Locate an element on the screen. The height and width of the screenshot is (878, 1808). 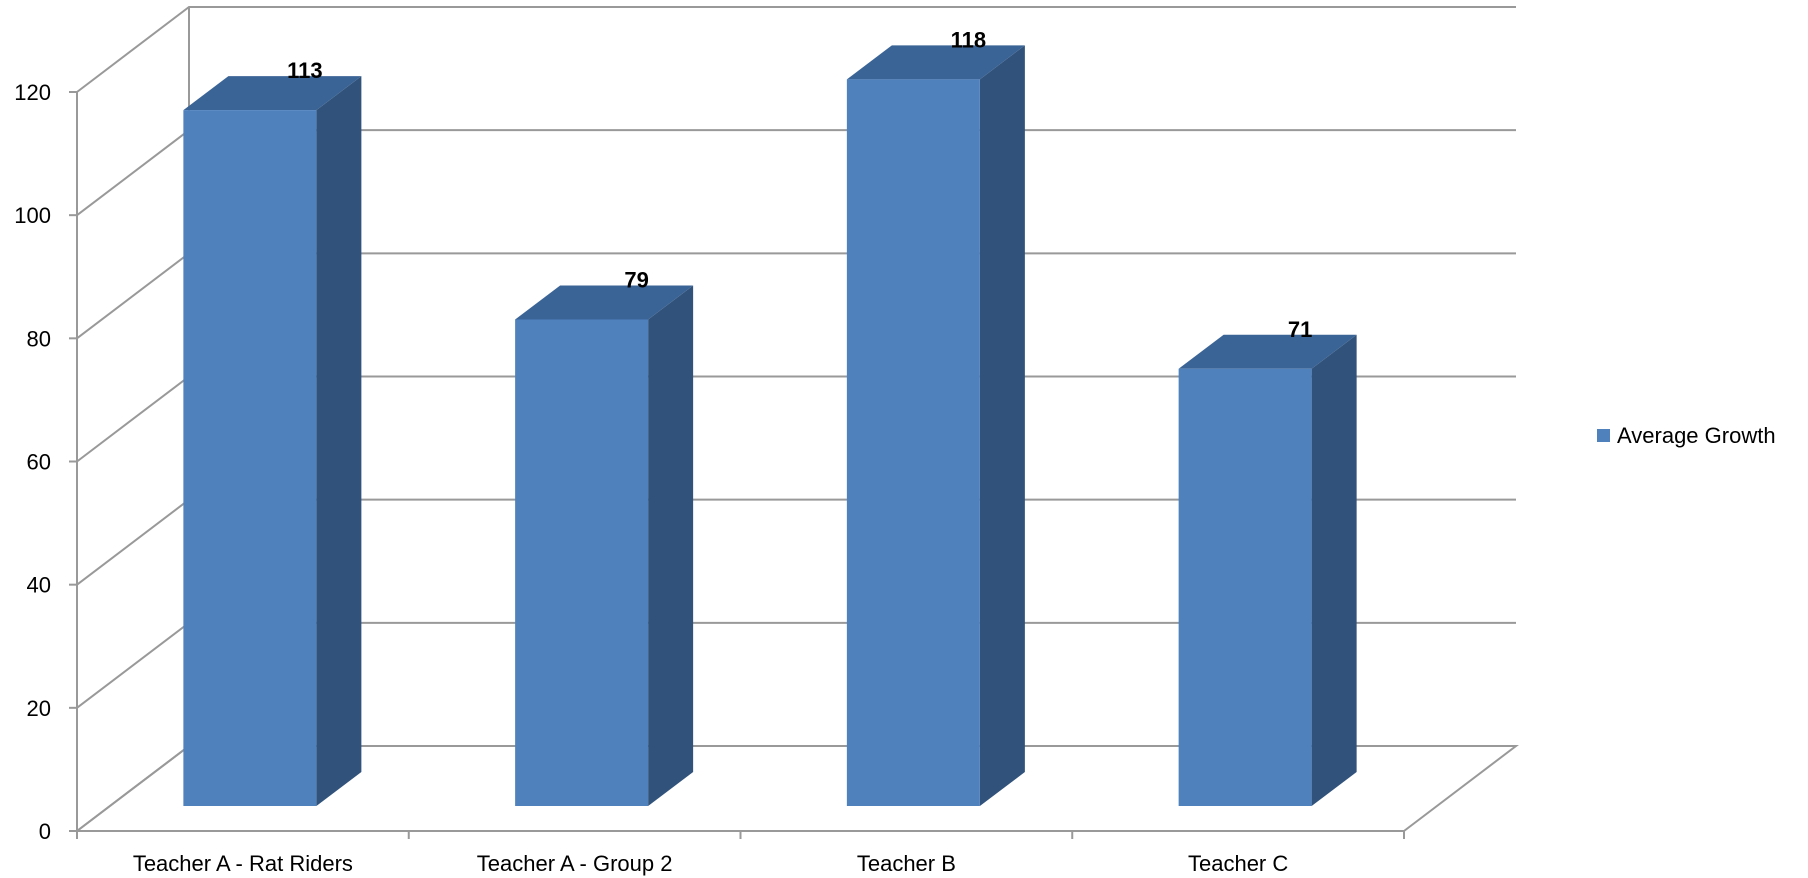
y-axis-ticks: 0 20 40 60 80 100 120 is located at coordinates (45, 462).